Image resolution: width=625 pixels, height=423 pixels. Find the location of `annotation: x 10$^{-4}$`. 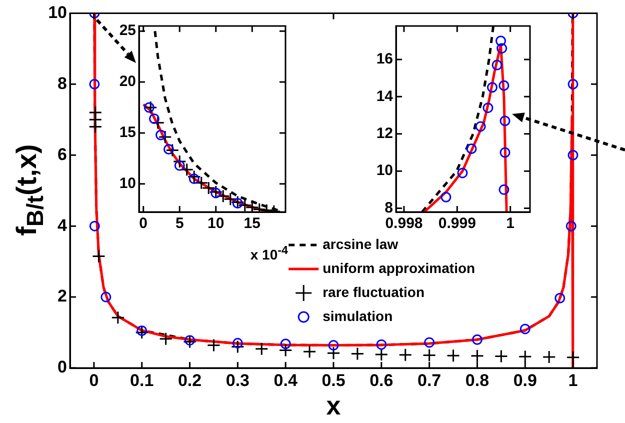

annotation: x 10$^{-4}$ is located at coordinates (269, 253).